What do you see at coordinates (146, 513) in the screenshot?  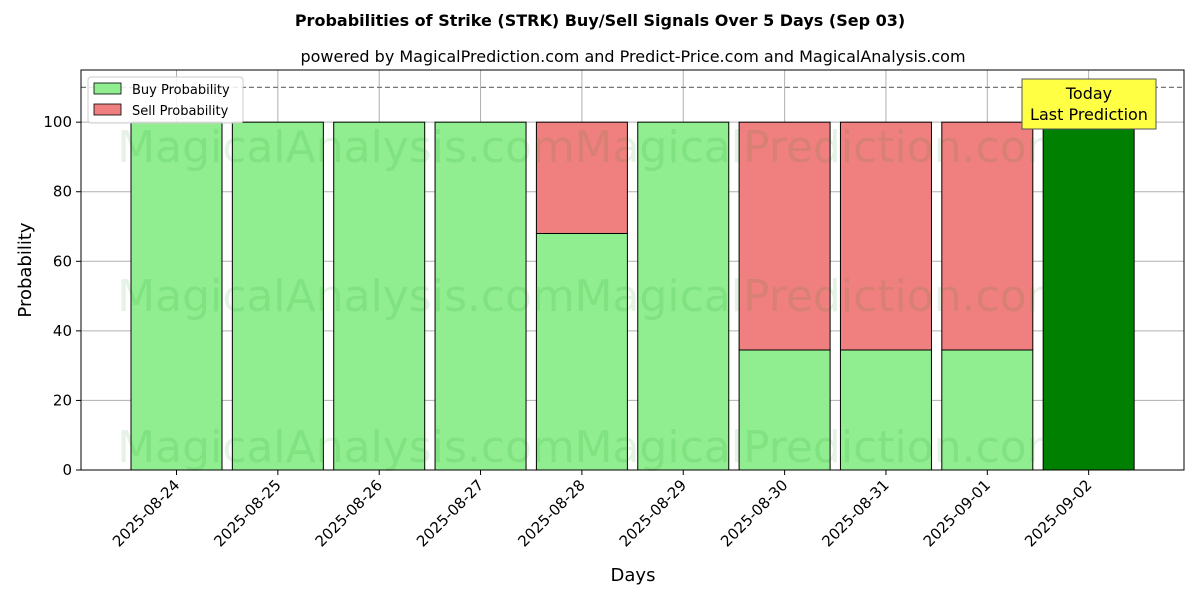 I see `x-tick-label: 2025-08-24` at bounding box center [146, 513].